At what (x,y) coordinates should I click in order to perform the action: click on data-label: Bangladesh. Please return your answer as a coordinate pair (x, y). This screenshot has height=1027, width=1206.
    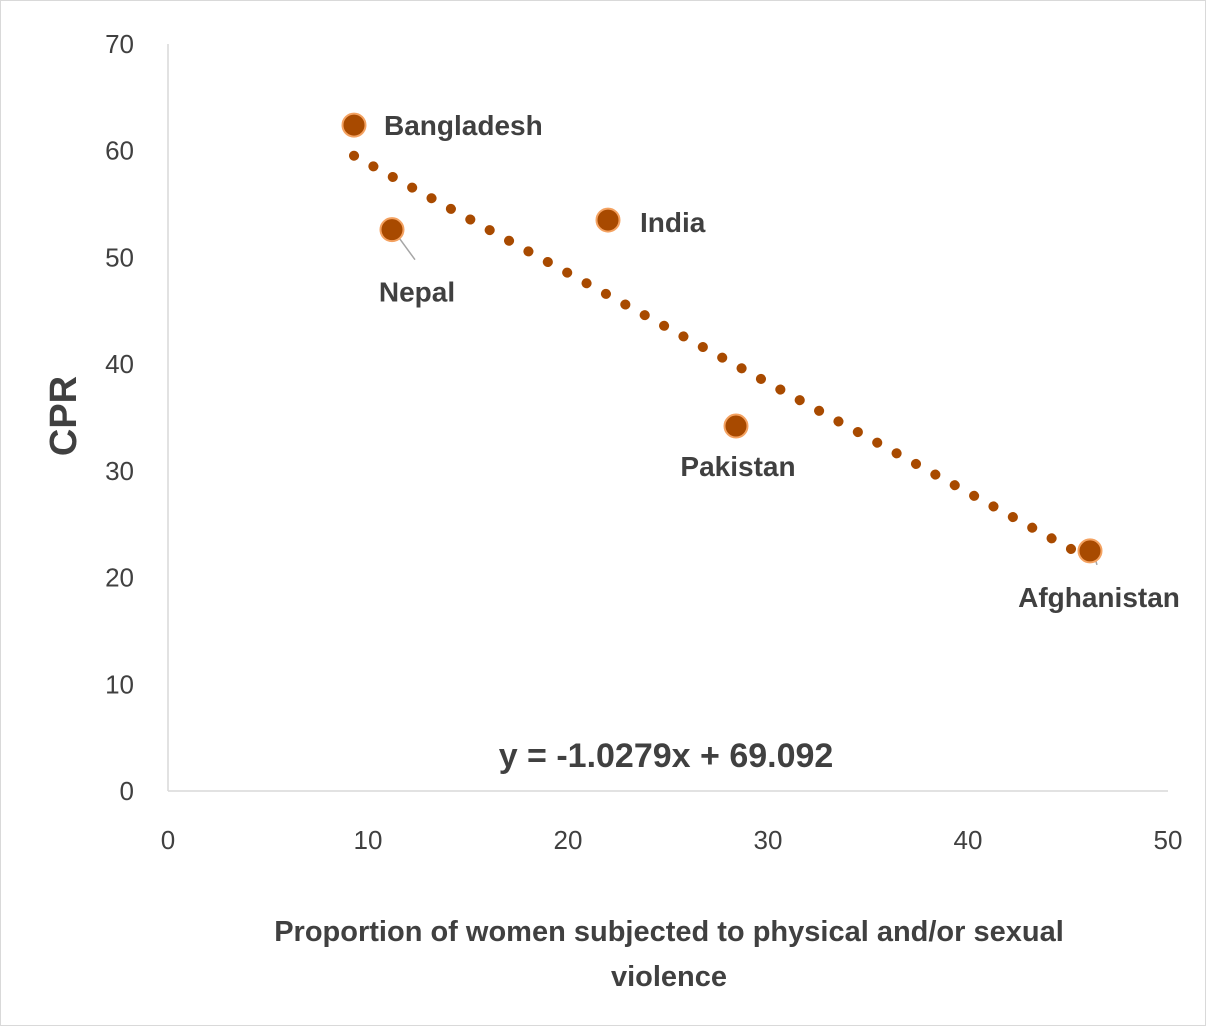
    Looking at the image, I should click on (463, 125).